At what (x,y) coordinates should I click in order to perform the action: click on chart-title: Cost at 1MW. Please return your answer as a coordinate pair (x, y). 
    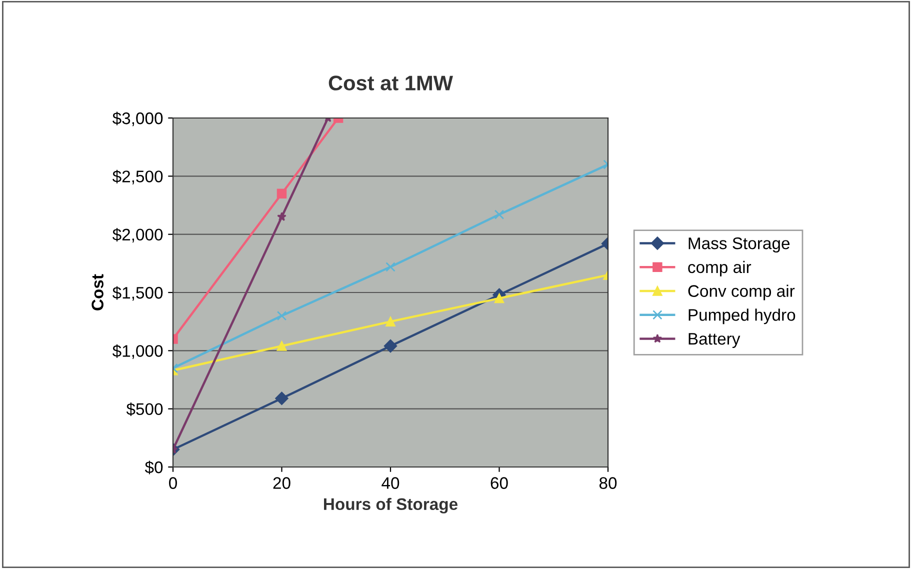
    Looking at the image, I should click on (390, 83).